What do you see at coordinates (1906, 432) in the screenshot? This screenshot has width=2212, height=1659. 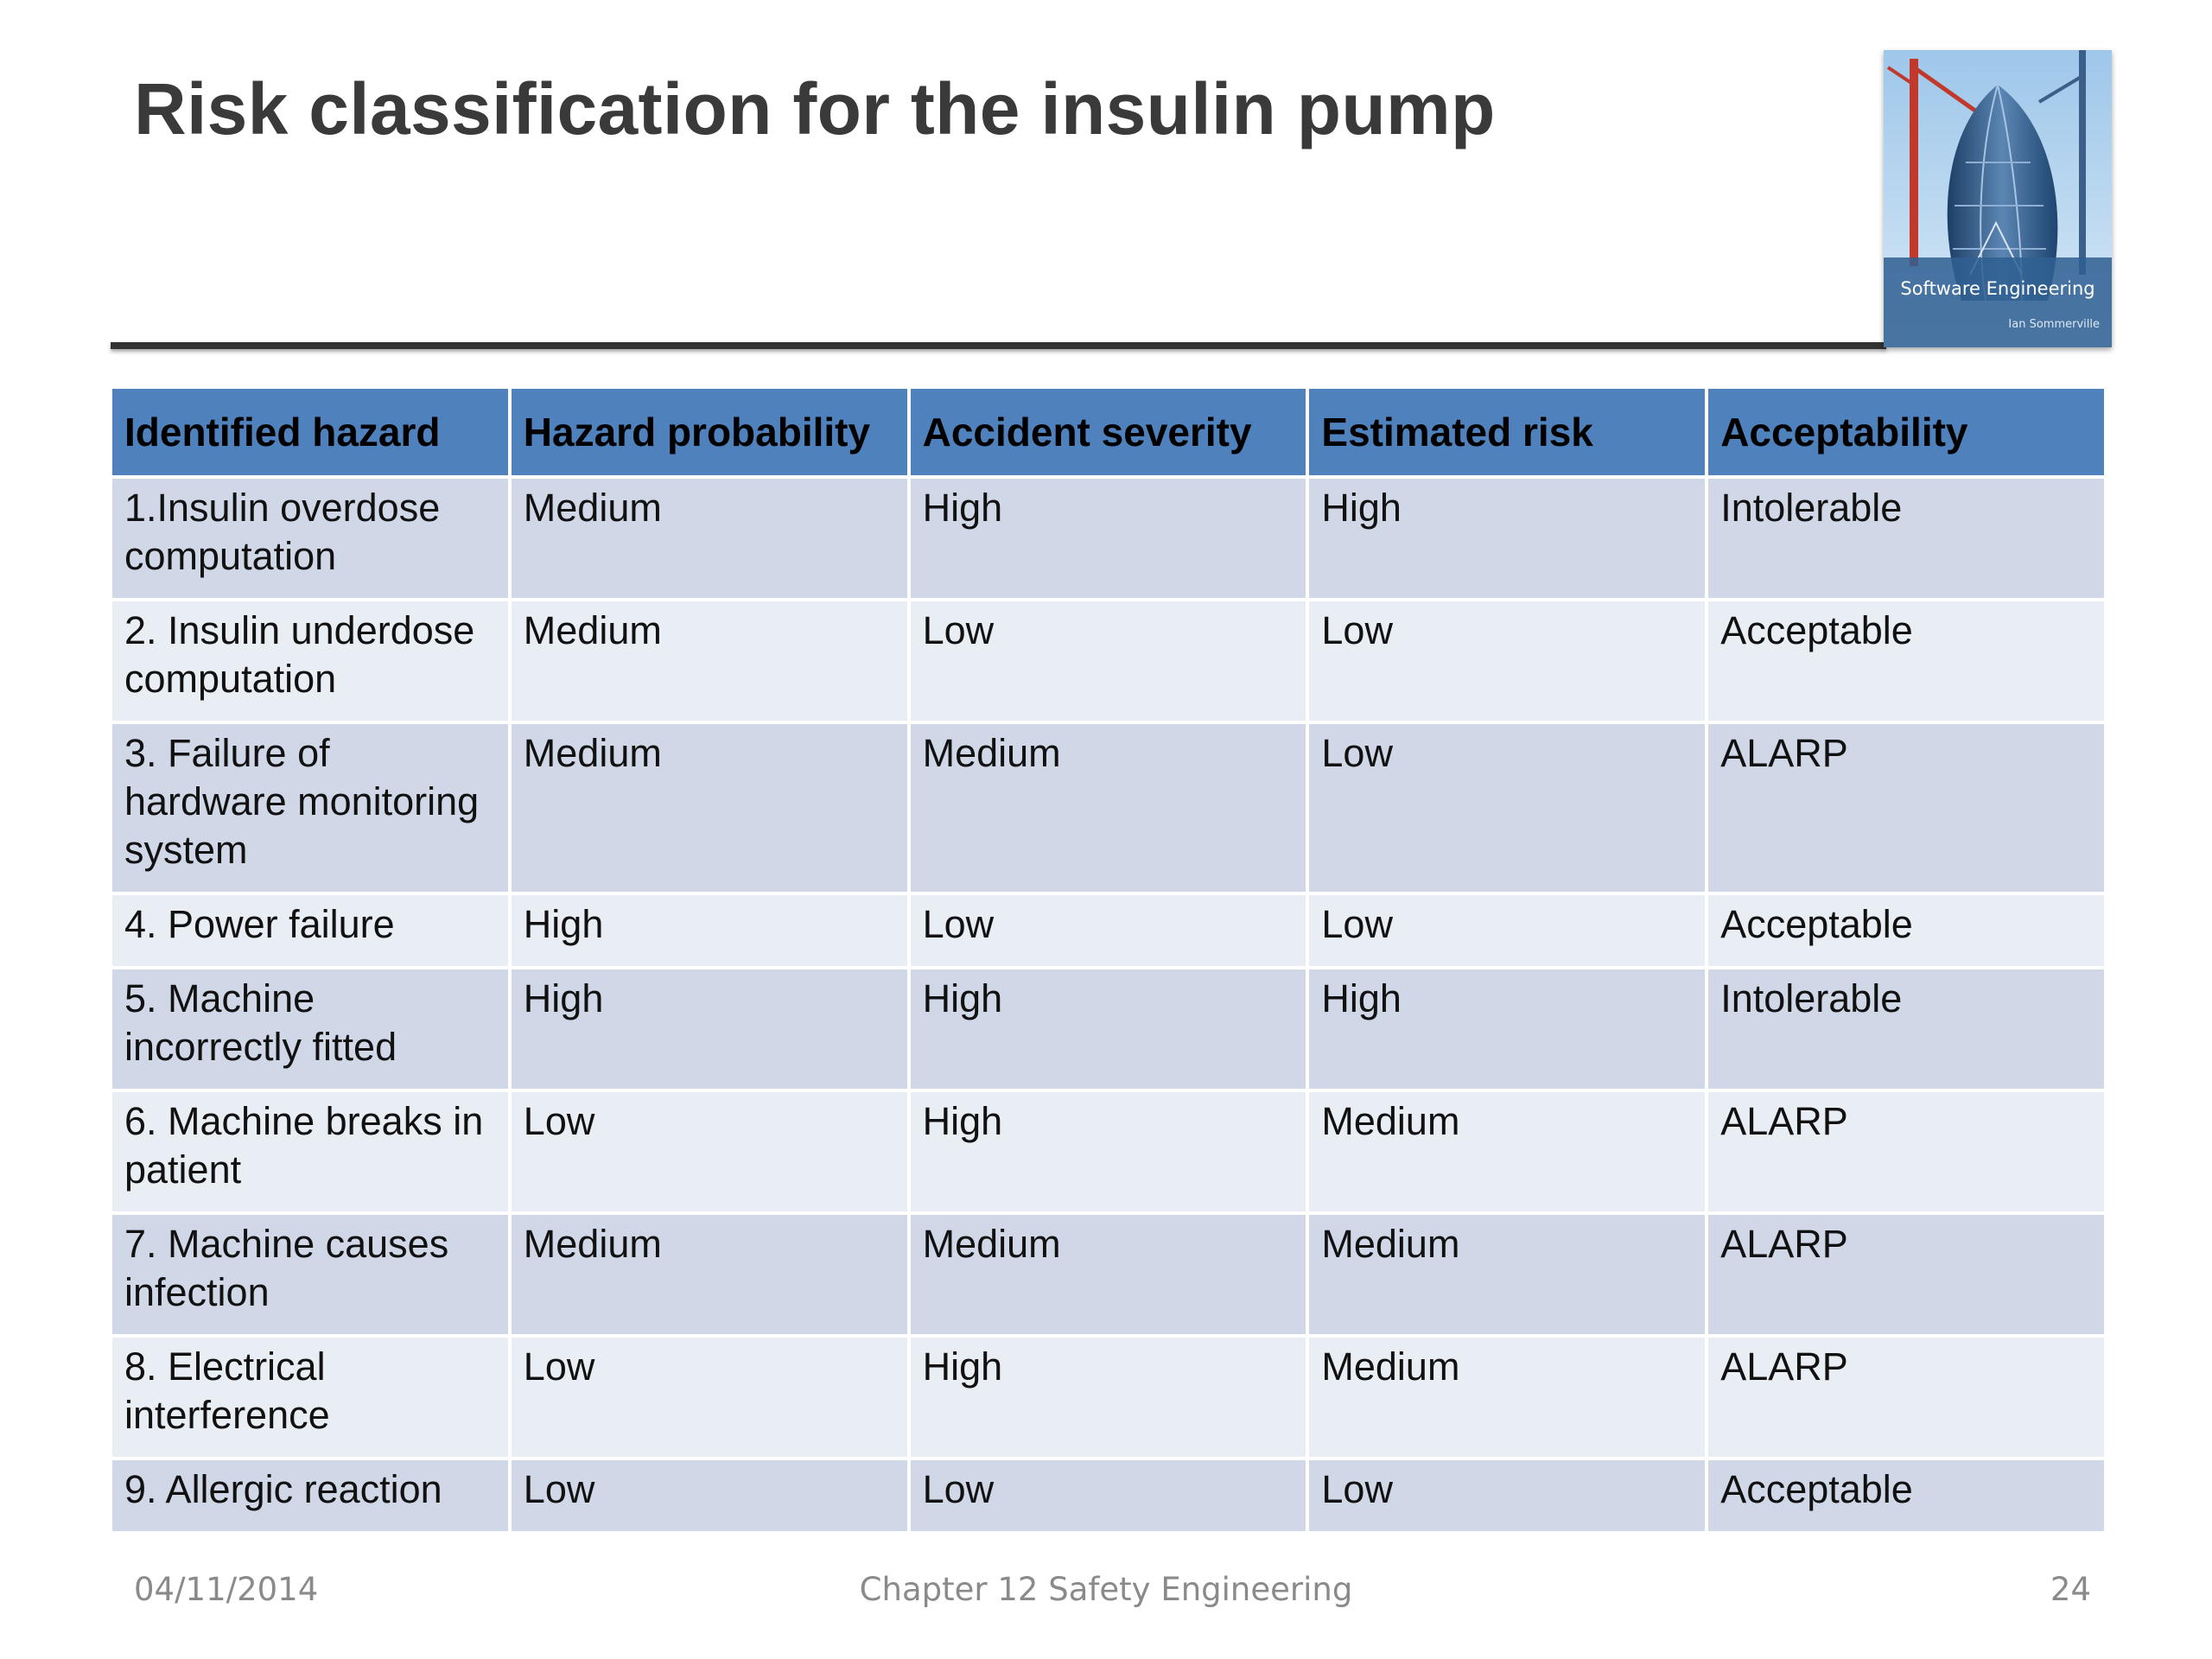 I see `header-acceptability: Acceptability` at bounding box center [1906, 432].